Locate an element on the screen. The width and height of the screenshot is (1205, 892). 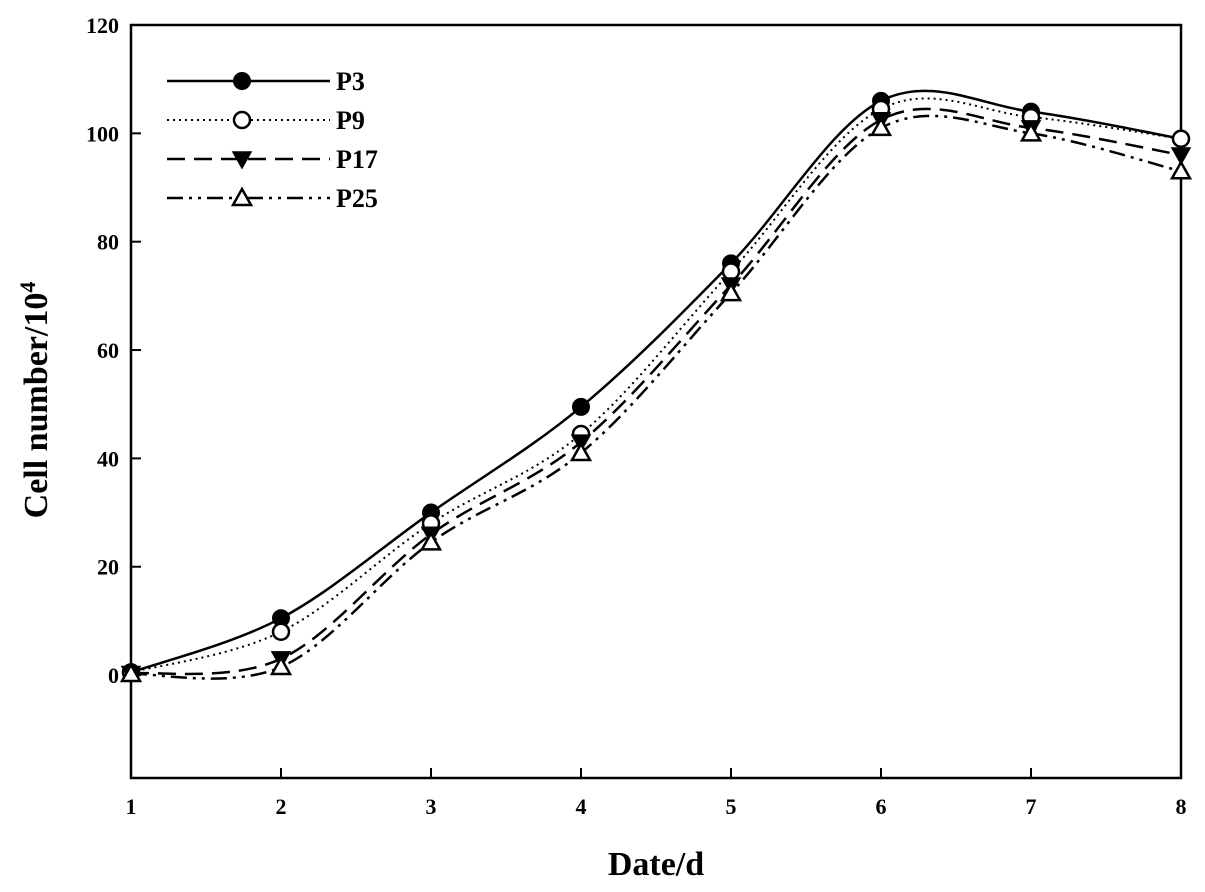
y-axis-title-main: Cell number/10 is located at coordinates (36, 406).